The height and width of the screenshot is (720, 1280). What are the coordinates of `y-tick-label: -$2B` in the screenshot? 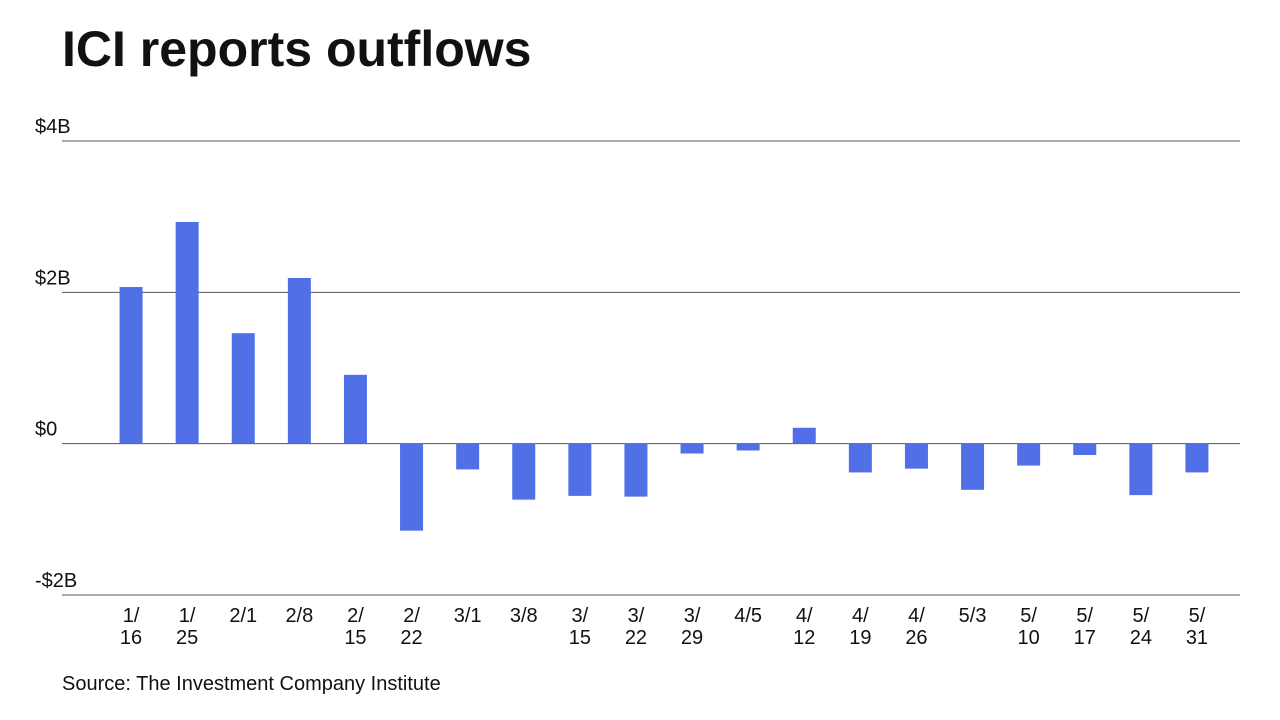 It's located at (56, 581).